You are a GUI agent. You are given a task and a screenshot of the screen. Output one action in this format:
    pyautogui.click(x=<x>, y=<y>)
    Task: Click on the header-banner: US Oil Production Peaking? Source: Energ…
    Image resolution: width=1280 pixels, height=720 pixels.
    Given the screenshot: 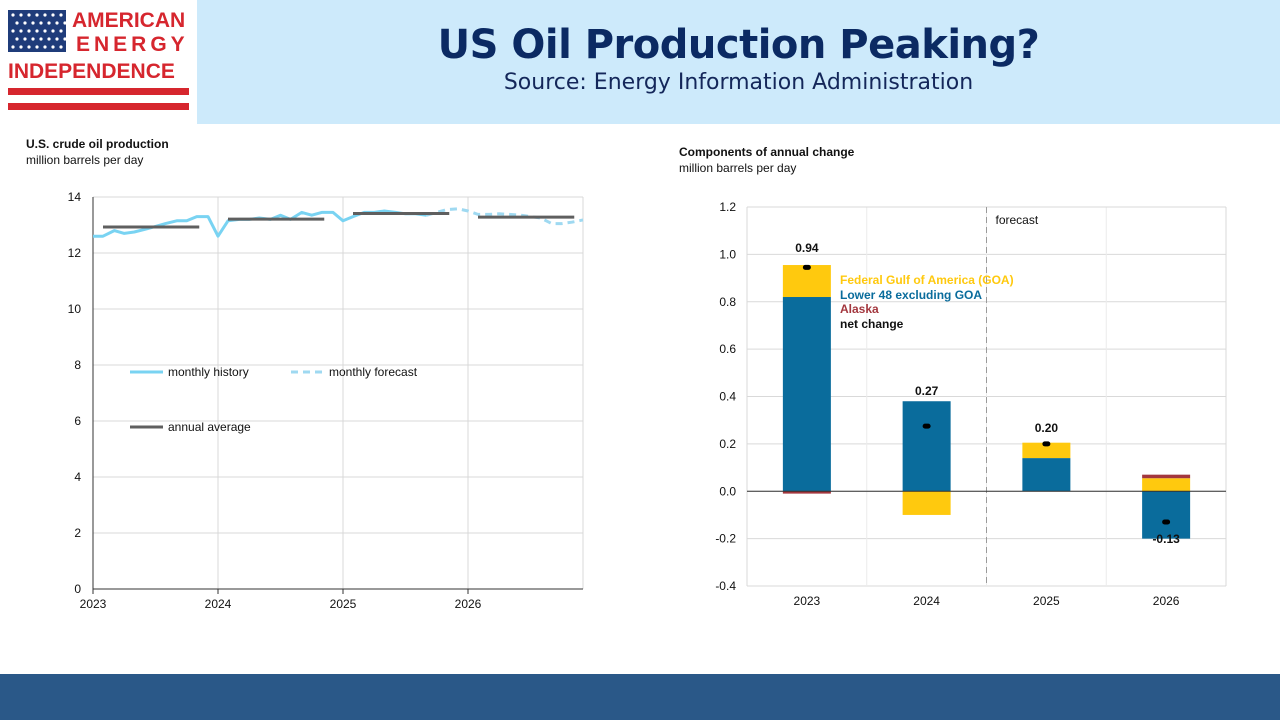 What is the action you would take?
    pyautogui.click(x=738, y=62)
    